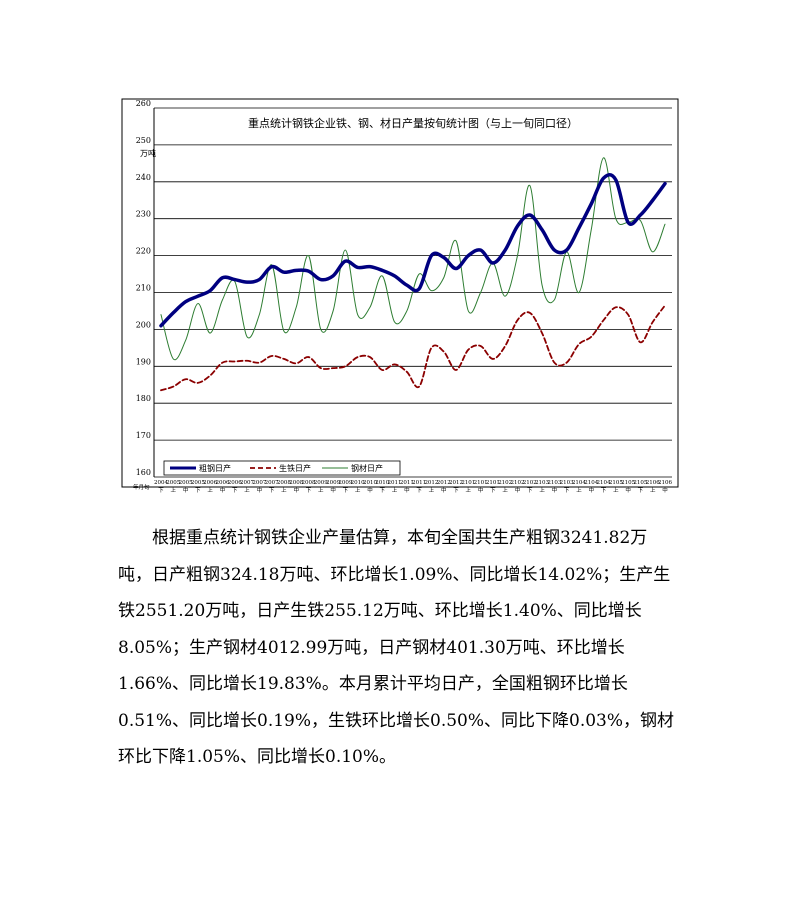 Image resolution: width=800 pixels, height=909 pixels. I want to click on y-tick-label: 230, so click(143, 214).